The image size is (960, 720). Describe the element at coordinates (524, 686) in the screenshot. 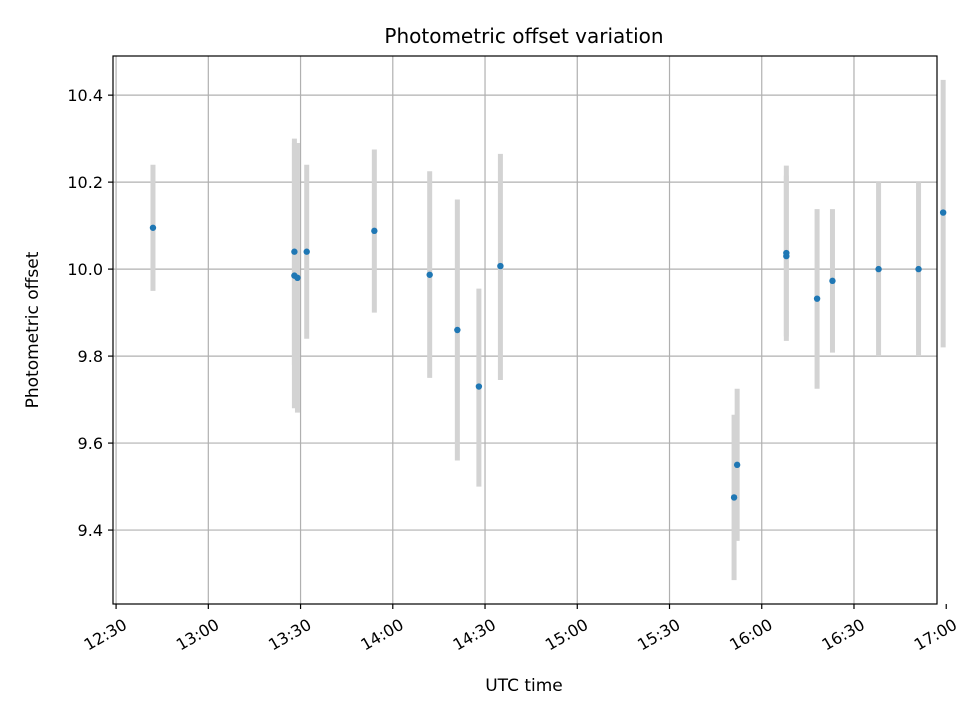

I see `x-axis-label: UTC time` at that location.